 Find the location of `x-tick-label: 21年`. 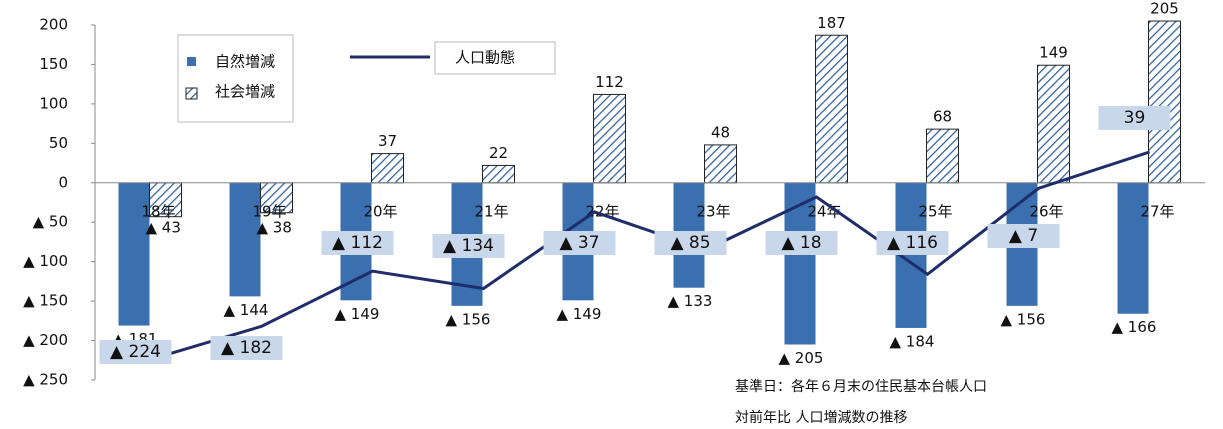

x-tick-label: 21年 is located at coordinates (491, 211).